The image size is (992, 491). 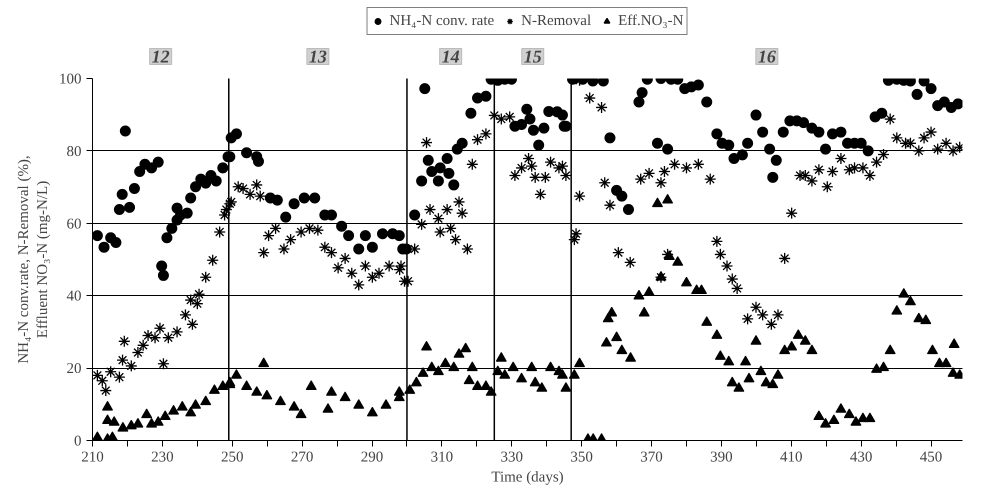 I want to click on y-tick-label: 0, so click(x=78, y=442).